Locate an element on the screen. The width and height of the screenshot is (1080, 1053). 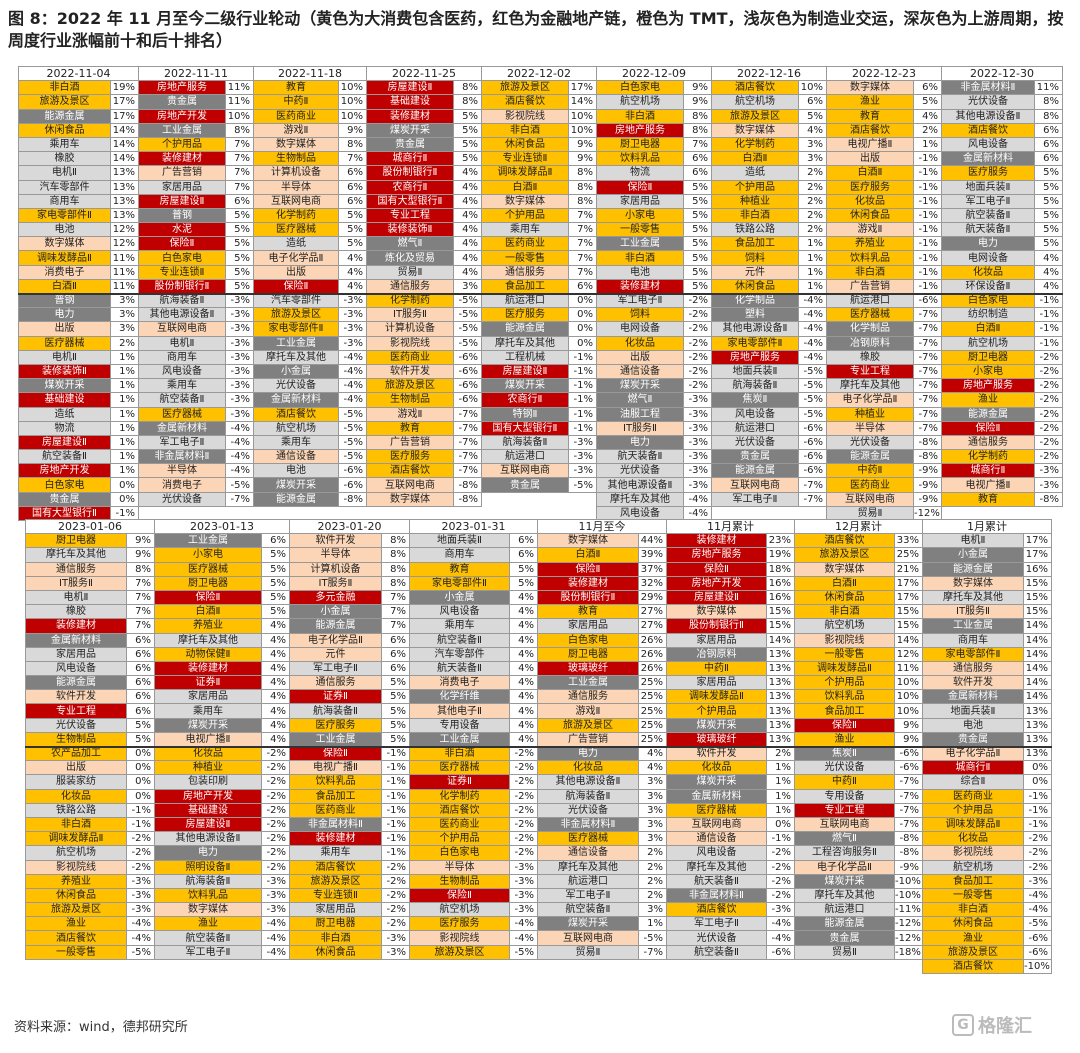
rank-row: IT服务Ⅱ 15% is located at coordinates (987, 612).